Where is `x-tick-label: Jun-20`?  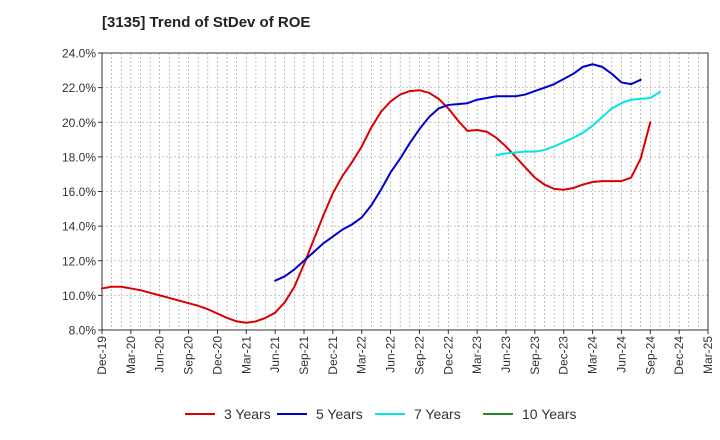 x-tick-label: Jun-20 is located at coordinates (160, 354).